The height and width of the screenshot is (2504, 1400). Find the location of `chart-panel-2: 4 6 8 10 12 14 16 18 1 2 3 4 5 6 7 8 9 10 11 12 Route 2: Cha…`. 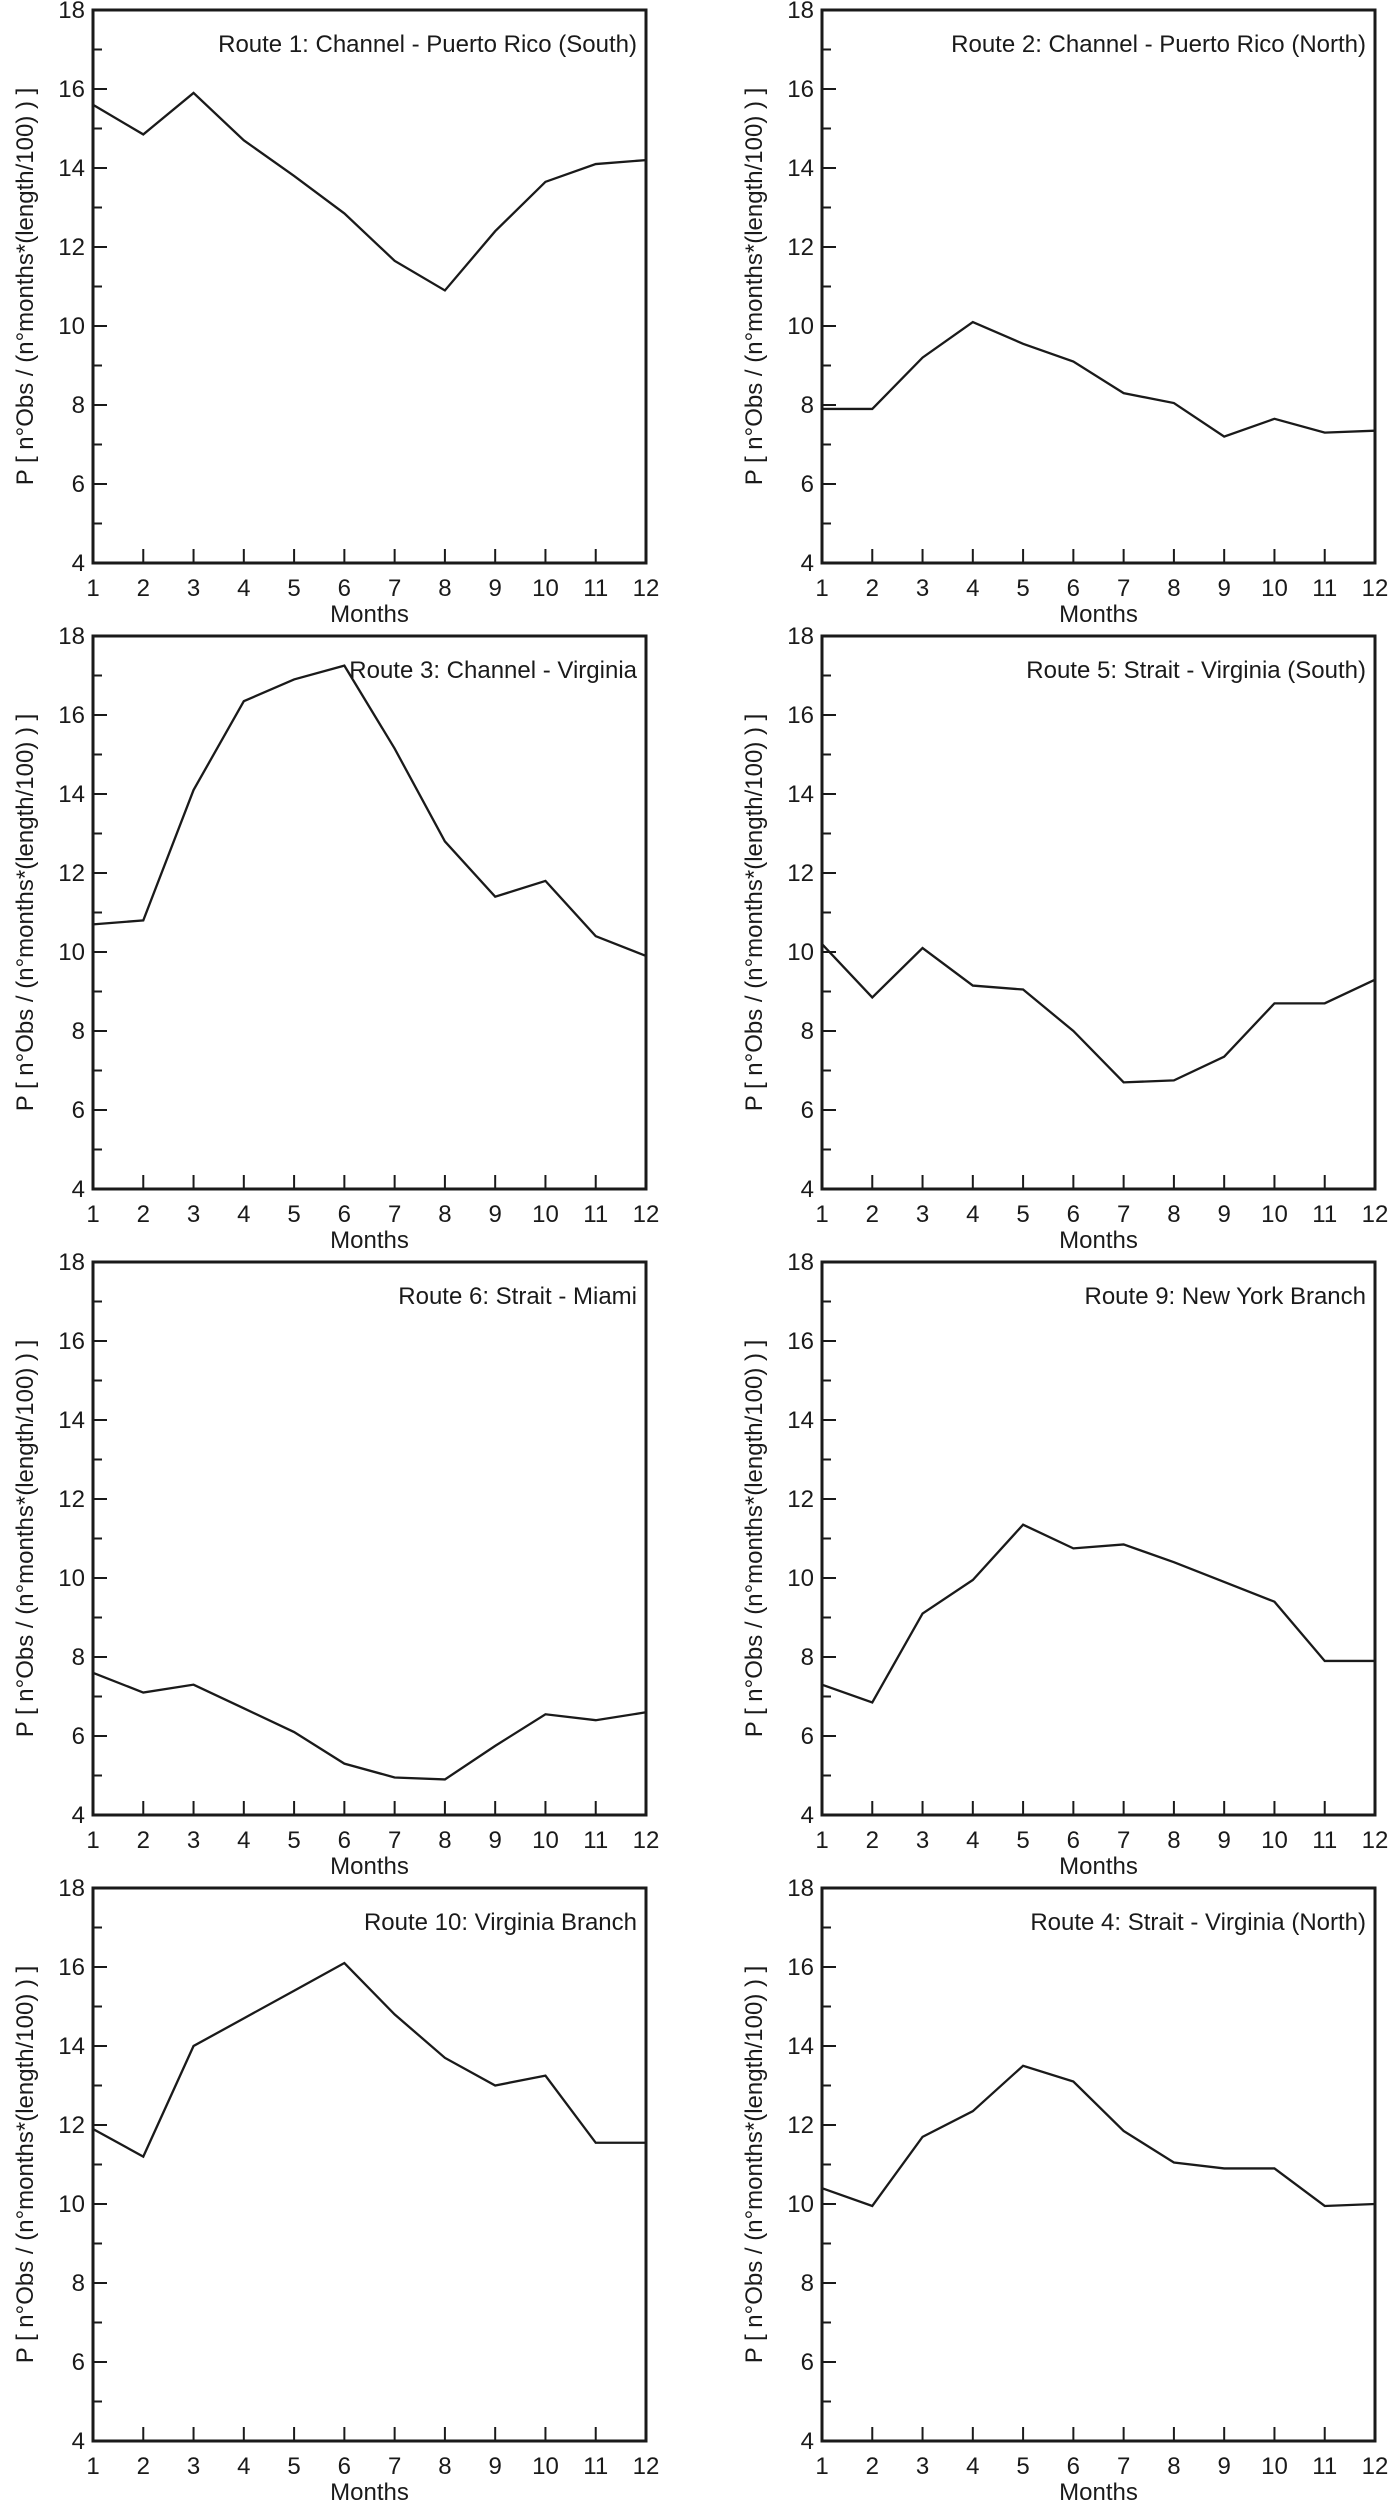

chart-panel-2: 4 6 8 10 12 14 16 18 1 2 3 4 5 6 7 8 9 10 11 12 Route 2: Cha… is located at coordinates (1050, 313).